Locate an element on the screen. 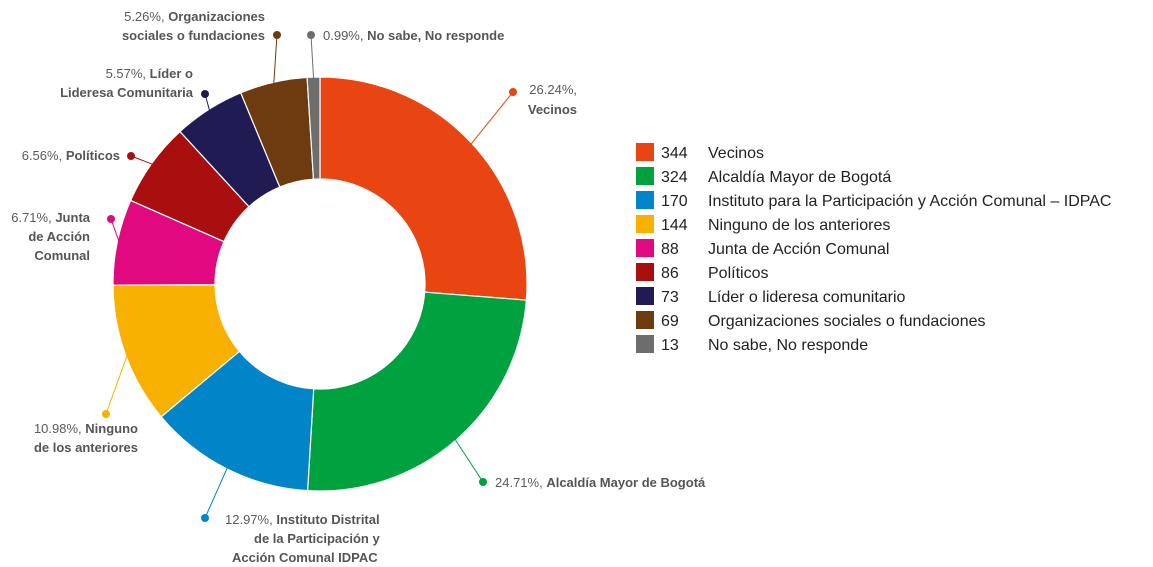  legend-value: 13 is located at coordinates (670, 345).